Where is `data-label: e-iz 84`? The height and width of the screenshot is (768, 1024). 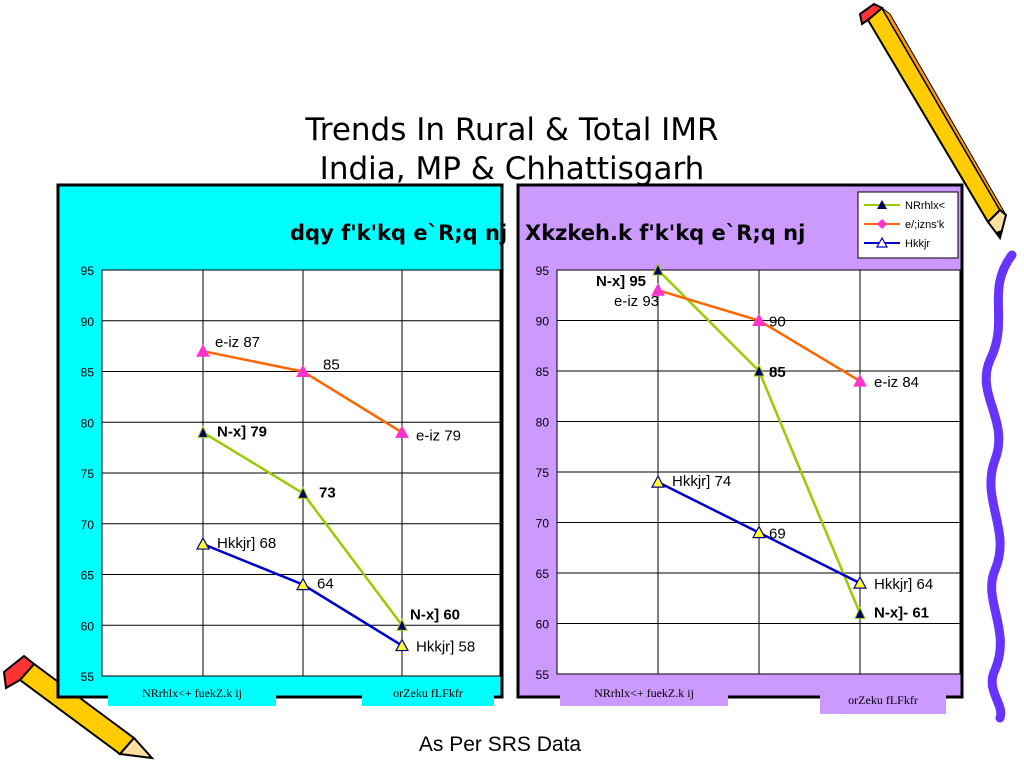 data-label: e-iz 84 is located at coordinates (896, 382).